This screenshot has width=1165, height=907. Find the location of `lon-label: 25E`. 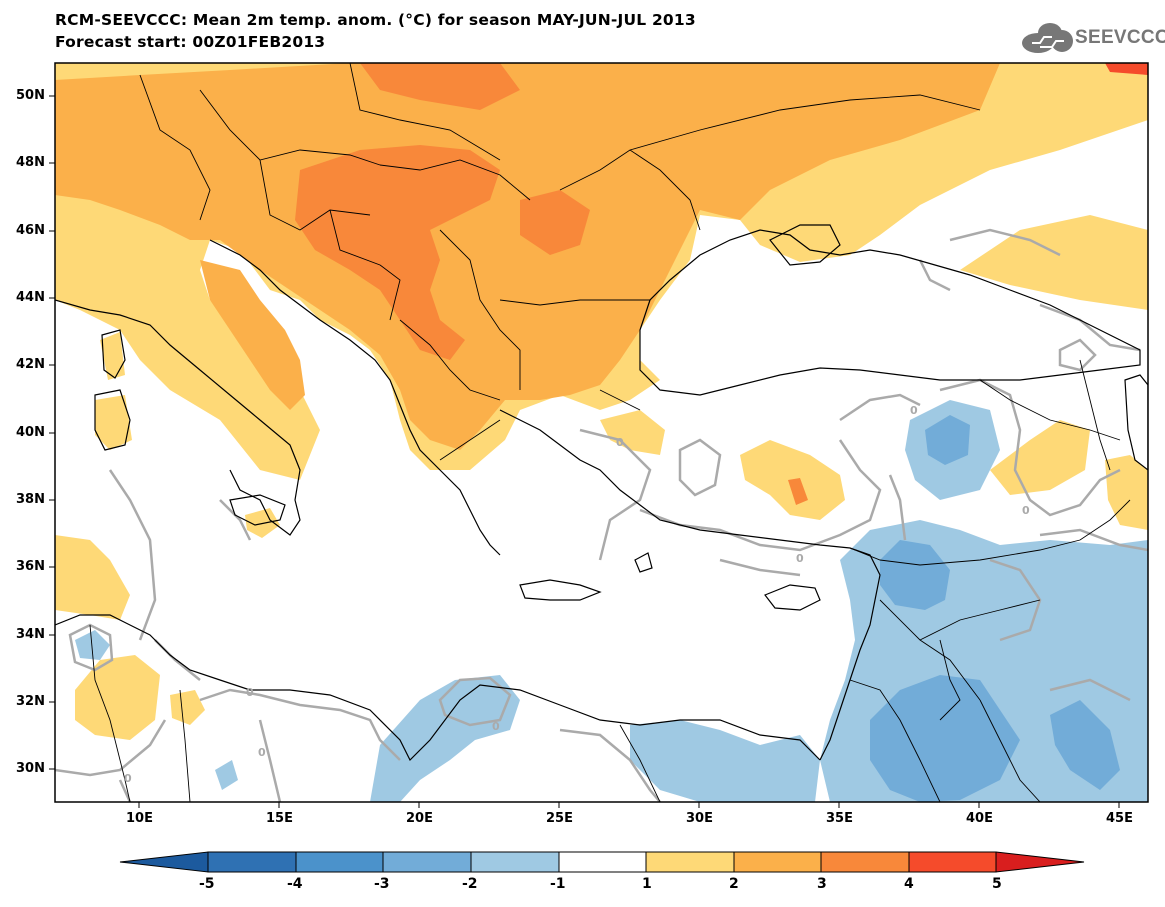

lon-label: 25E is located at coordinates (559, 818).